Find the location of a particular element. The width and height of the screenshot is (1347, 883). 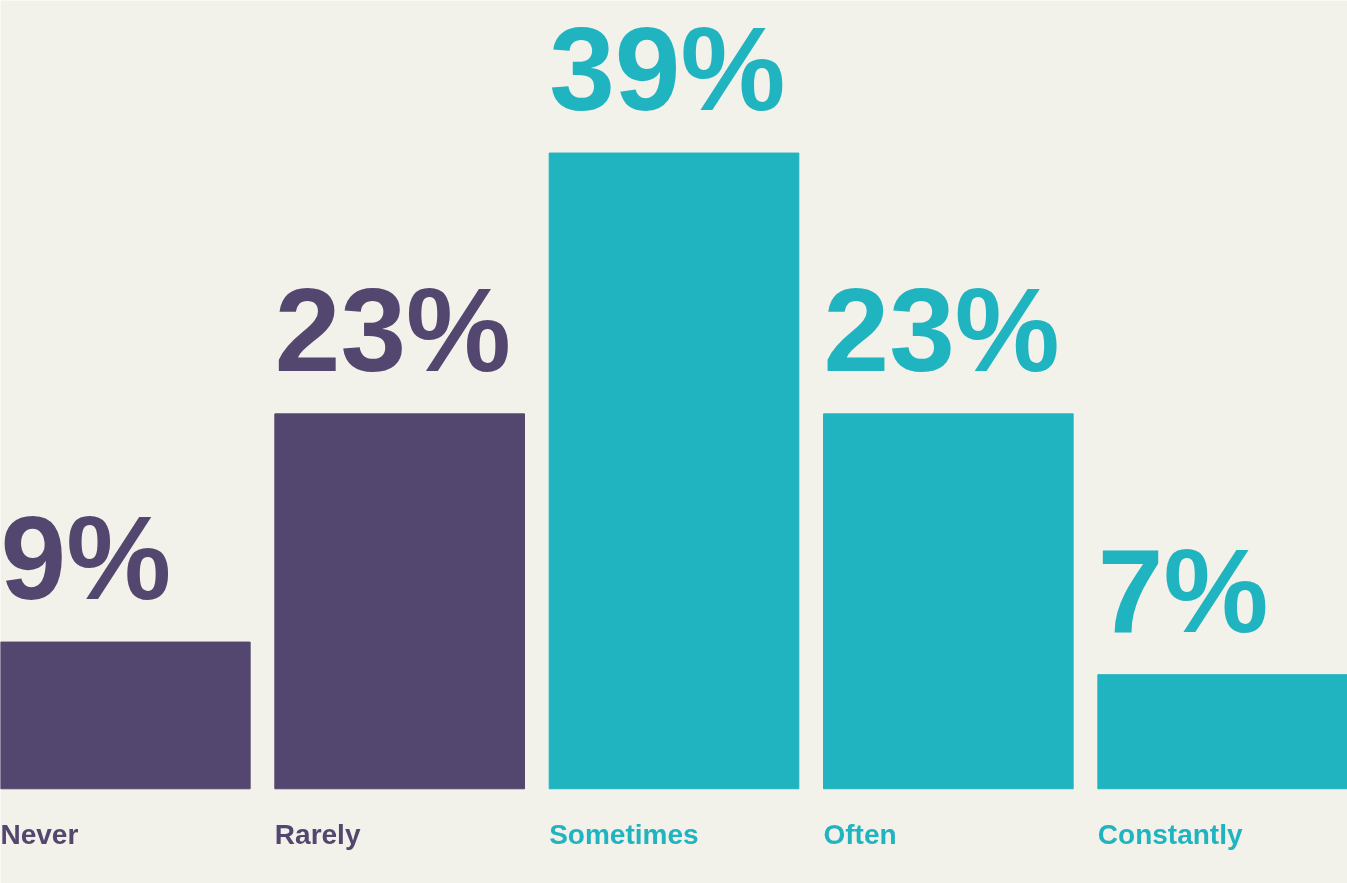

x-tick-label: Constantly is located at coordinates (1170, 834).